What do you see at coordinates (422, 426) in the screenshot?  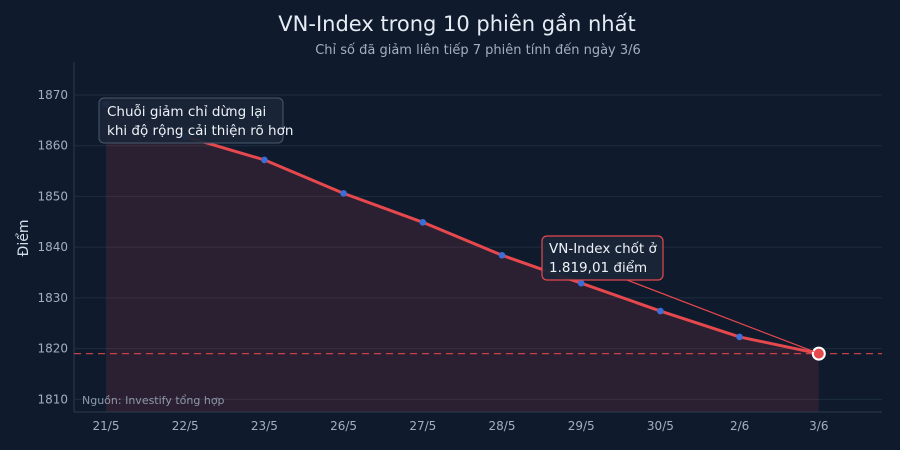 I see `x-tick-label: 27/5` at bounding box center [422, 426].